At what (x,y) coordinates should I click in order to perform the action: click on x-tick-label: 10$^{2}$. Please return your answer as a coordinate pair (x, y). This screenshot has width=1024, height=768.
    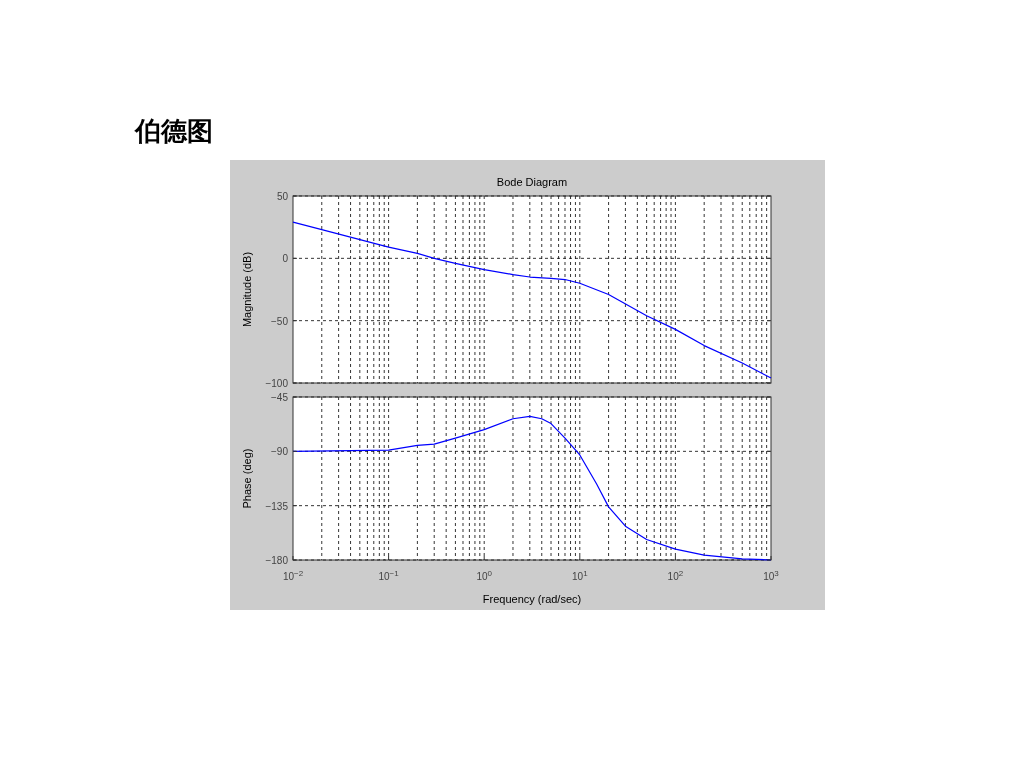
    Looking at the image, I should click on (675, 575).